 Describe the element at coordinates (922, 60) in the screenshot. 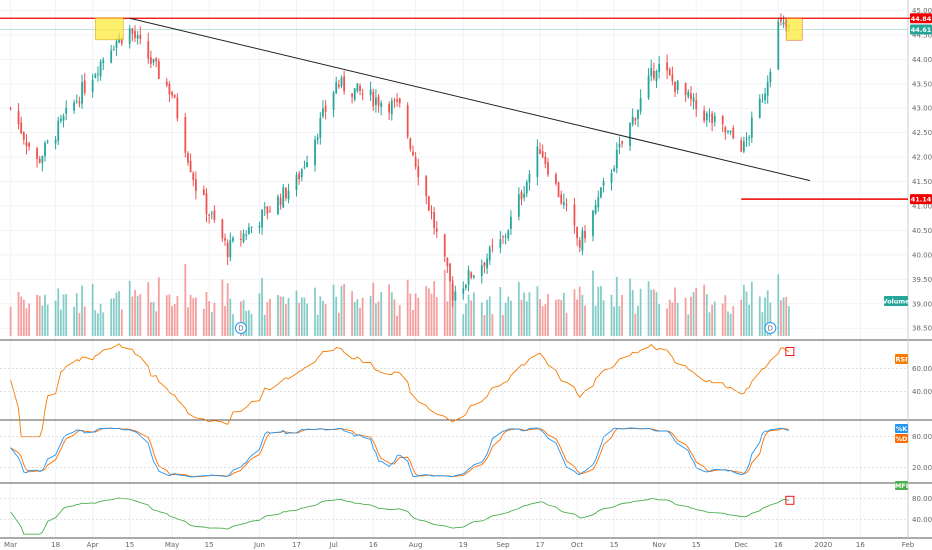

I see `price-axis-label: 44.00` at that location.